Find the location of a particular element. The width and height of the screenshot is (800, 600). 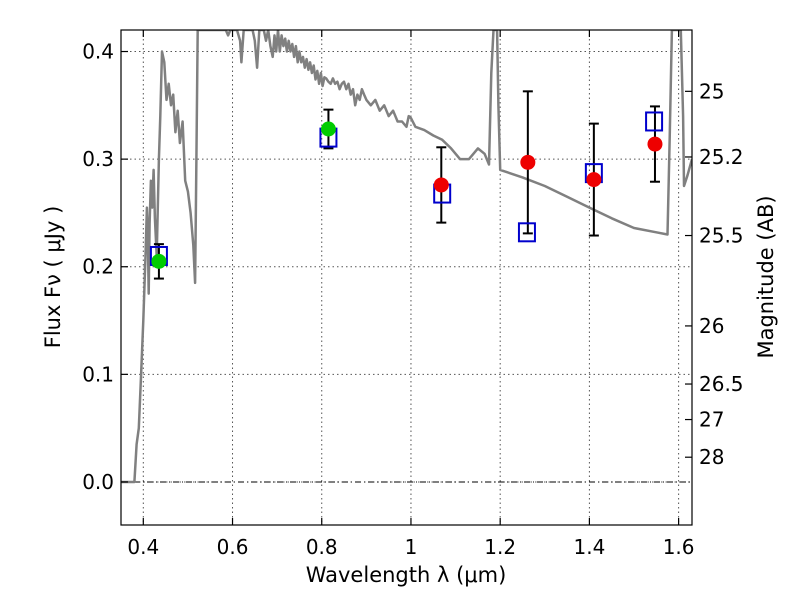

magnitude-tick-label: 26.5 is located at coordinates (721, 384).